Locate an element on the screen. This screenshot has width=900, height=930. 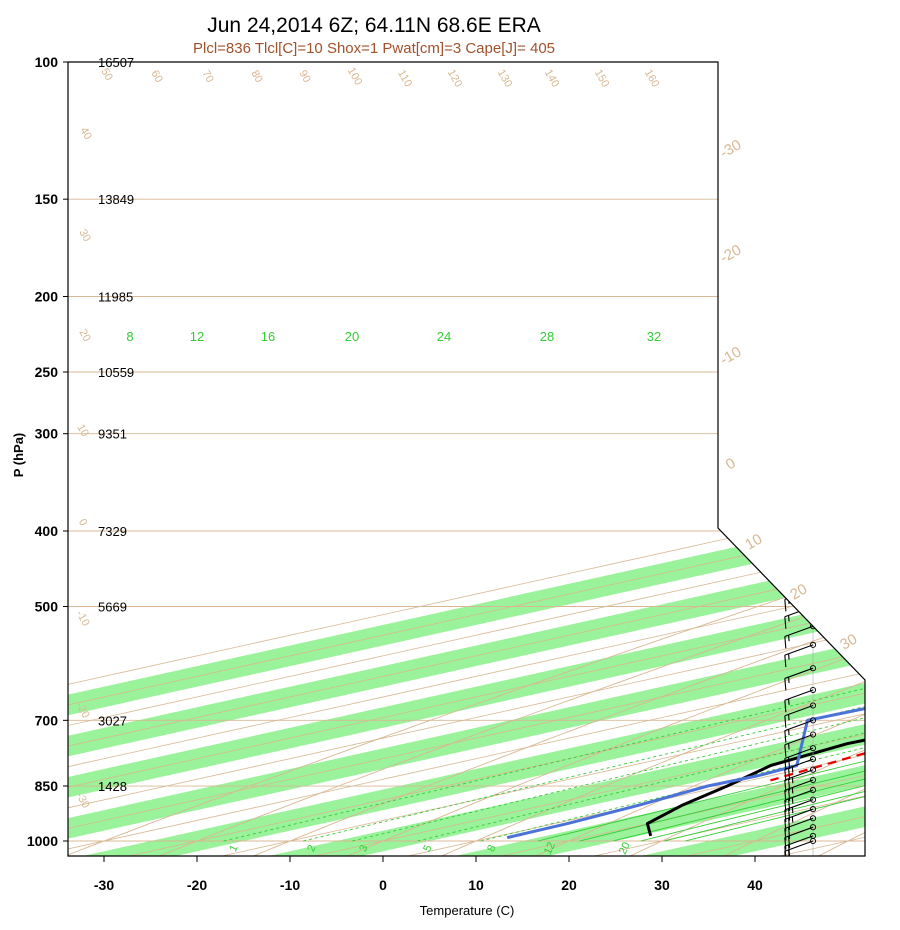
dry-adiabat-label: 100 is located at coordinates (355, 77).